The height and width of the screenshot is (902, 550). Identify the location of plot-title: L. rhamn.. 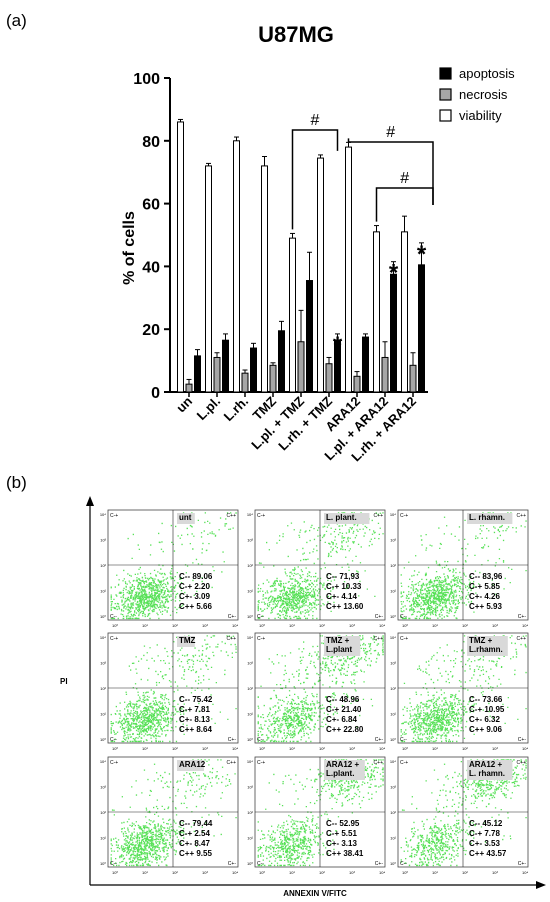
(487, 773).